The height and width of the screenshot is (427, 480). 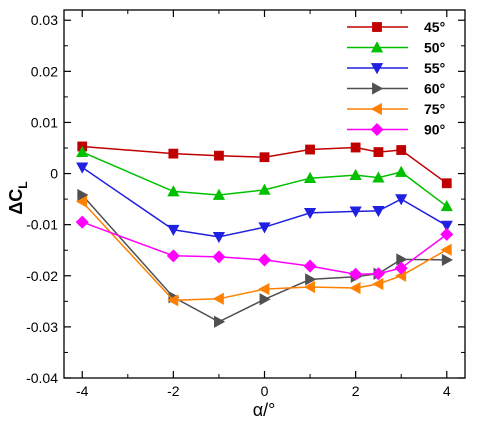 I want to click on y-tick-label: -0.03, so click(x=42, y=327).